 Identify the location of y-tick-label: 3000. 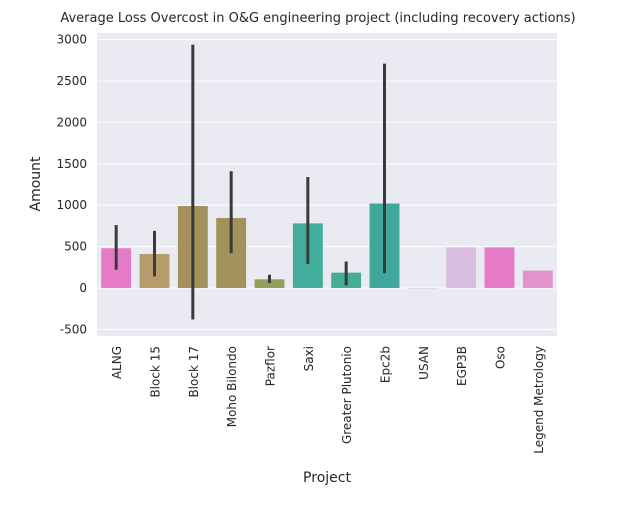
(71, 40).